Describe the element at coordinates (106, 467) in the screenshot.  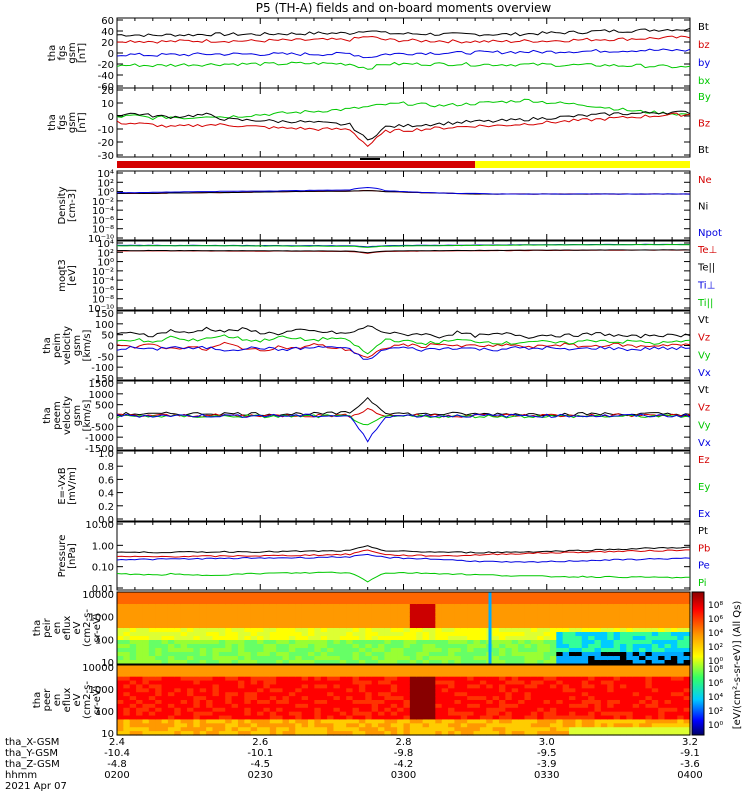
I see `y-tick-label: 0.8` at that location.